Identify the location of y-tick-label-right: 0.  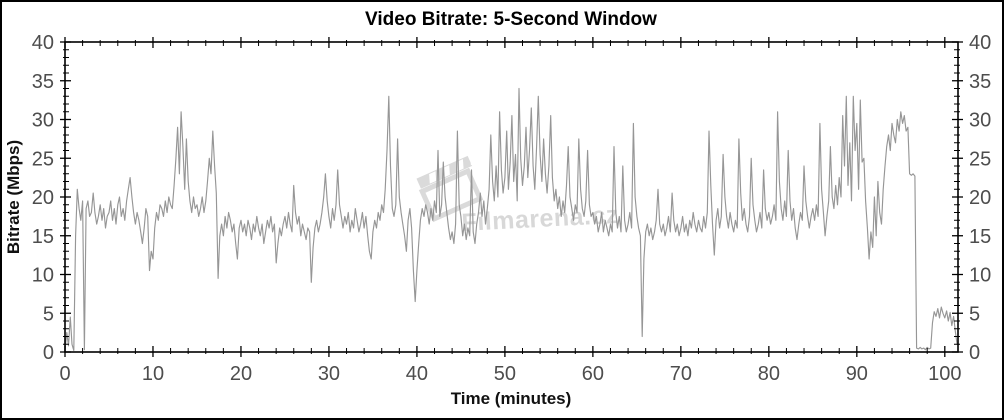
(974, 353).